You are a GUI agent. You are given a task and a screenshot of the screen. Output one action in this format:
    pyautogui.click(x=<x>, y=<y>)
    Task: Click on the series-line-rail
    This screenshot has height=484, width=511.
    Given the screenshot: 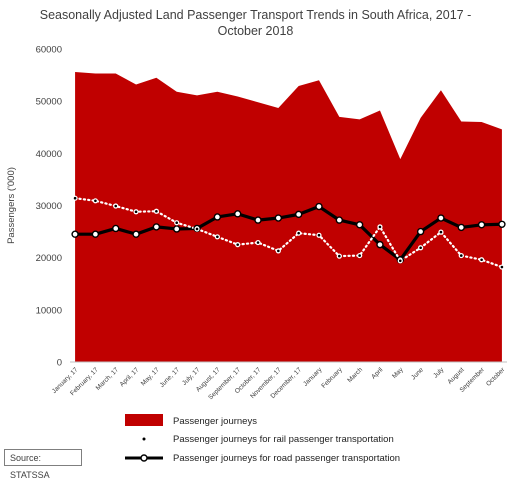 What is the action you would take?
    pyautogui.click(x=288, y=233)
    